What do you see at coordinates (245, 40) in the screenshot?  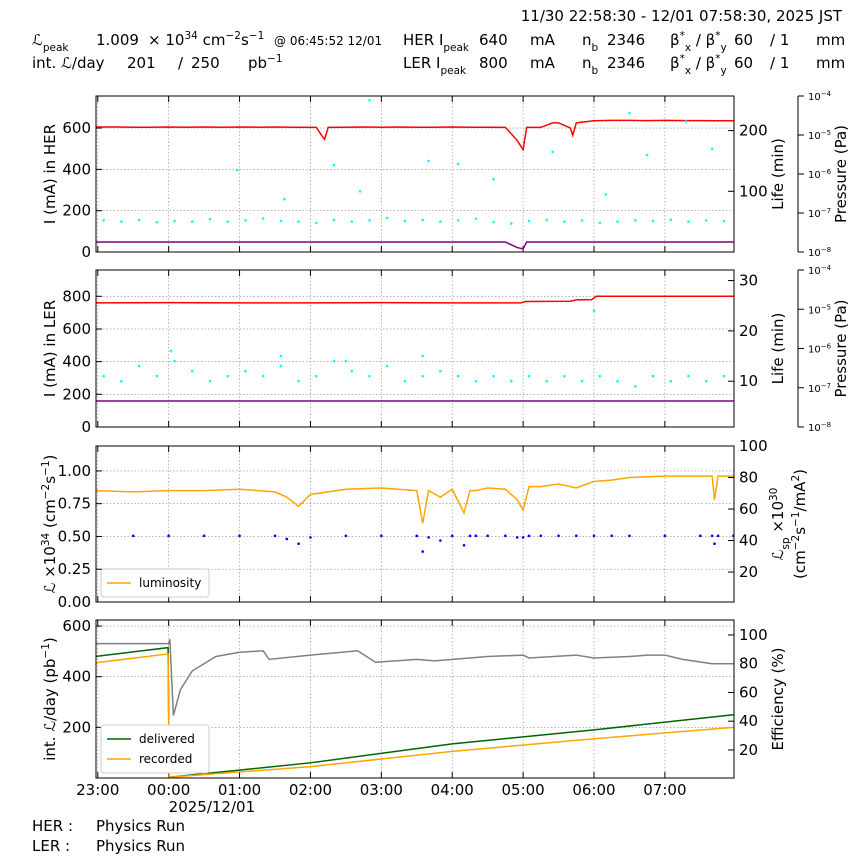 I see `lumi-peak-unit-part: s` at bounding box center [245, 40].